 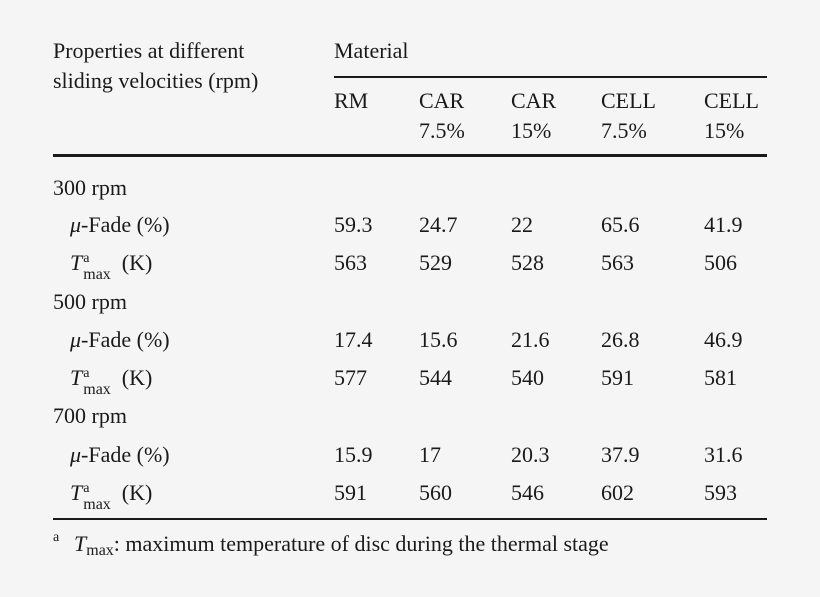 I want to click on material-rule, so click(x=550, y=77).